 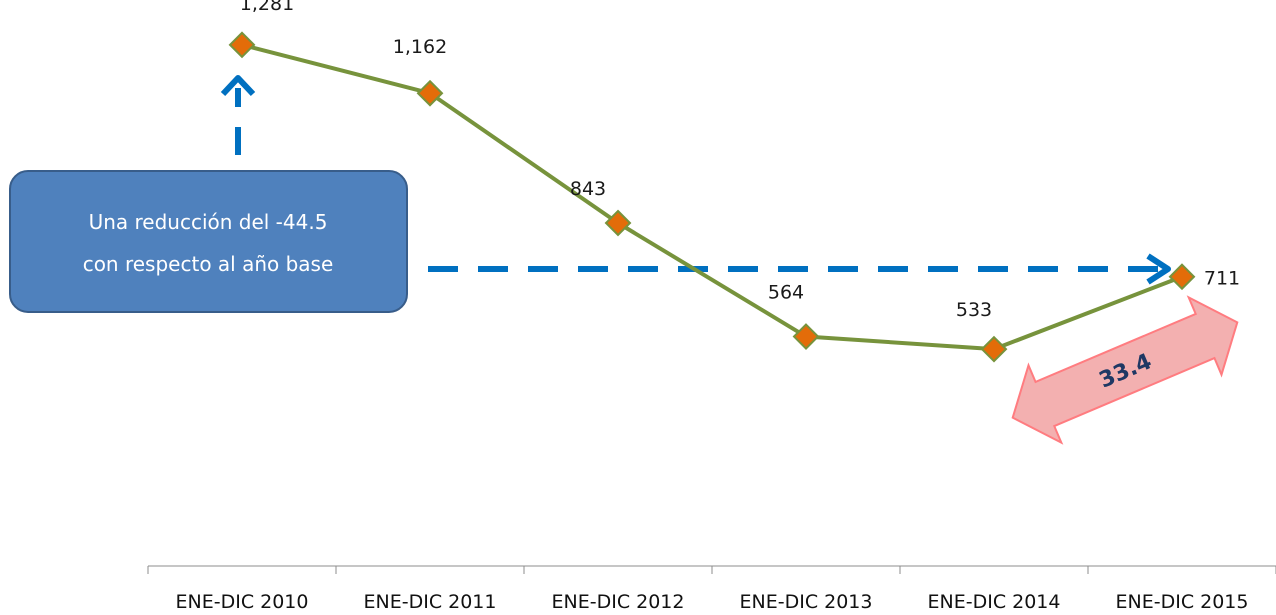 What do you see at coordinates (618, 602) in the screenshot?
I see `x-tick-label: ENE-DIC 2012` at bounding box center [618, 602].